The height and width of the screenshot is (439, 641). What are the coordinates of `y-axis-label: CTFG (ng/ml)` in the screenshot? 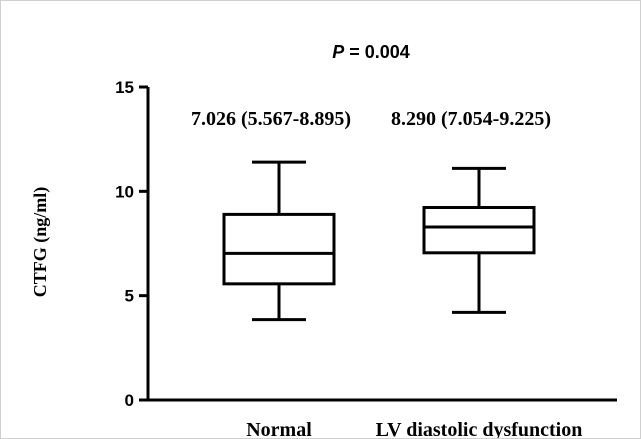 It's located at (40, 242).